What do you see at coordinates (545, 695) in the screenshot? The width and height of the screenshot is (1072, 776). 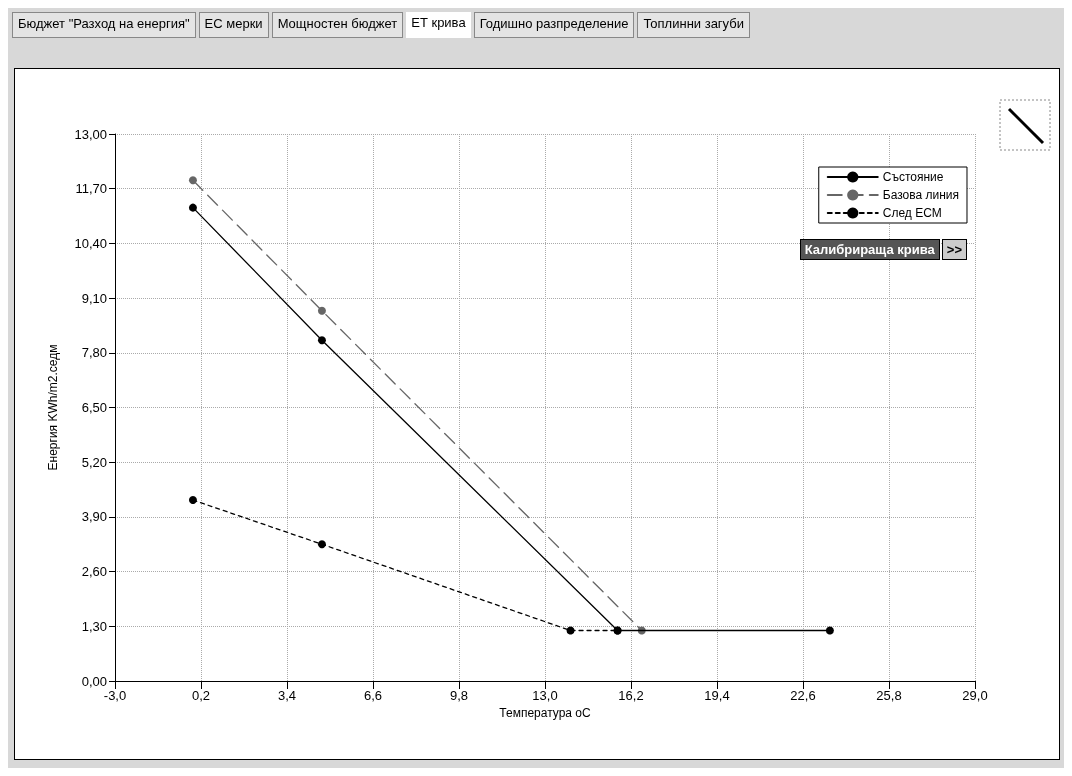 I see `x-tick-label: 13,0` at bounding box center [545, 695].